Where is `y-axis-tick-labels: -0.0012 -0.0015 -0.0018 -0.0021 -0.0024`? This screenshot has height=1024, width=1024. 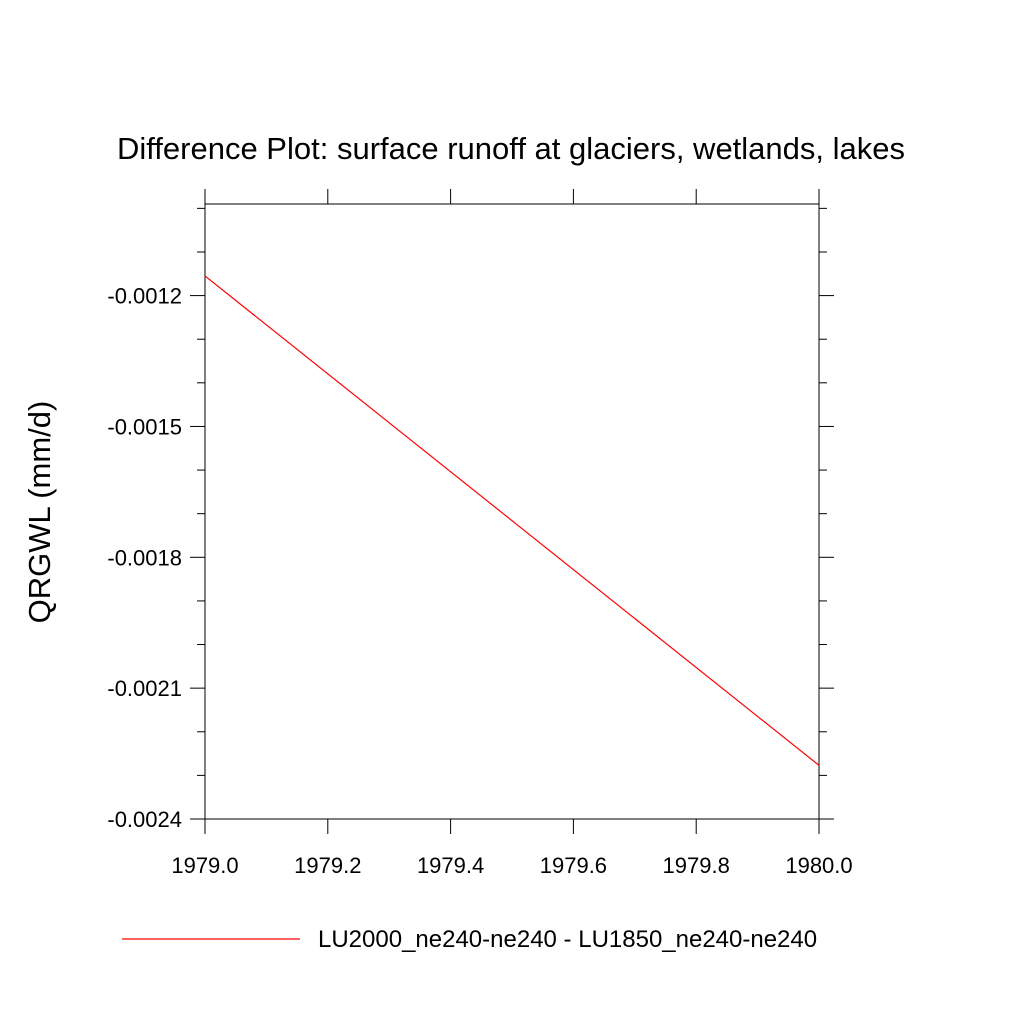 y-axis-tick-labels: -0.0012 -0.0015 -0.0018 -0.0021 -0.0024 is located at coordinates (144, 558).